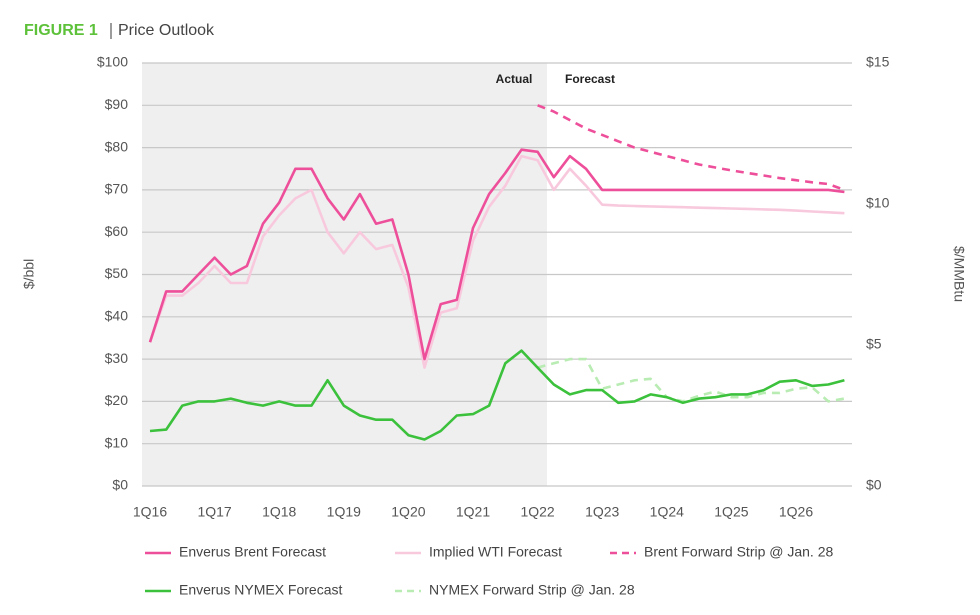 Image resolution: width=980 pixels, height=615 pixels. Describe the element at coordinates (495, 552) in the screenshot. I see `legend-label: Implied WTI Forecast` at that location.